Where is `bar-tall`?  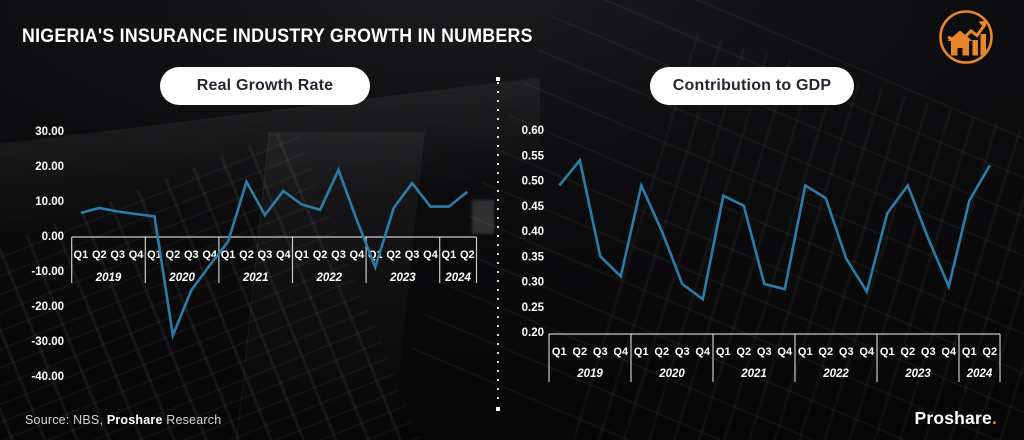
bar-tall is located at coordinates (983, 45).